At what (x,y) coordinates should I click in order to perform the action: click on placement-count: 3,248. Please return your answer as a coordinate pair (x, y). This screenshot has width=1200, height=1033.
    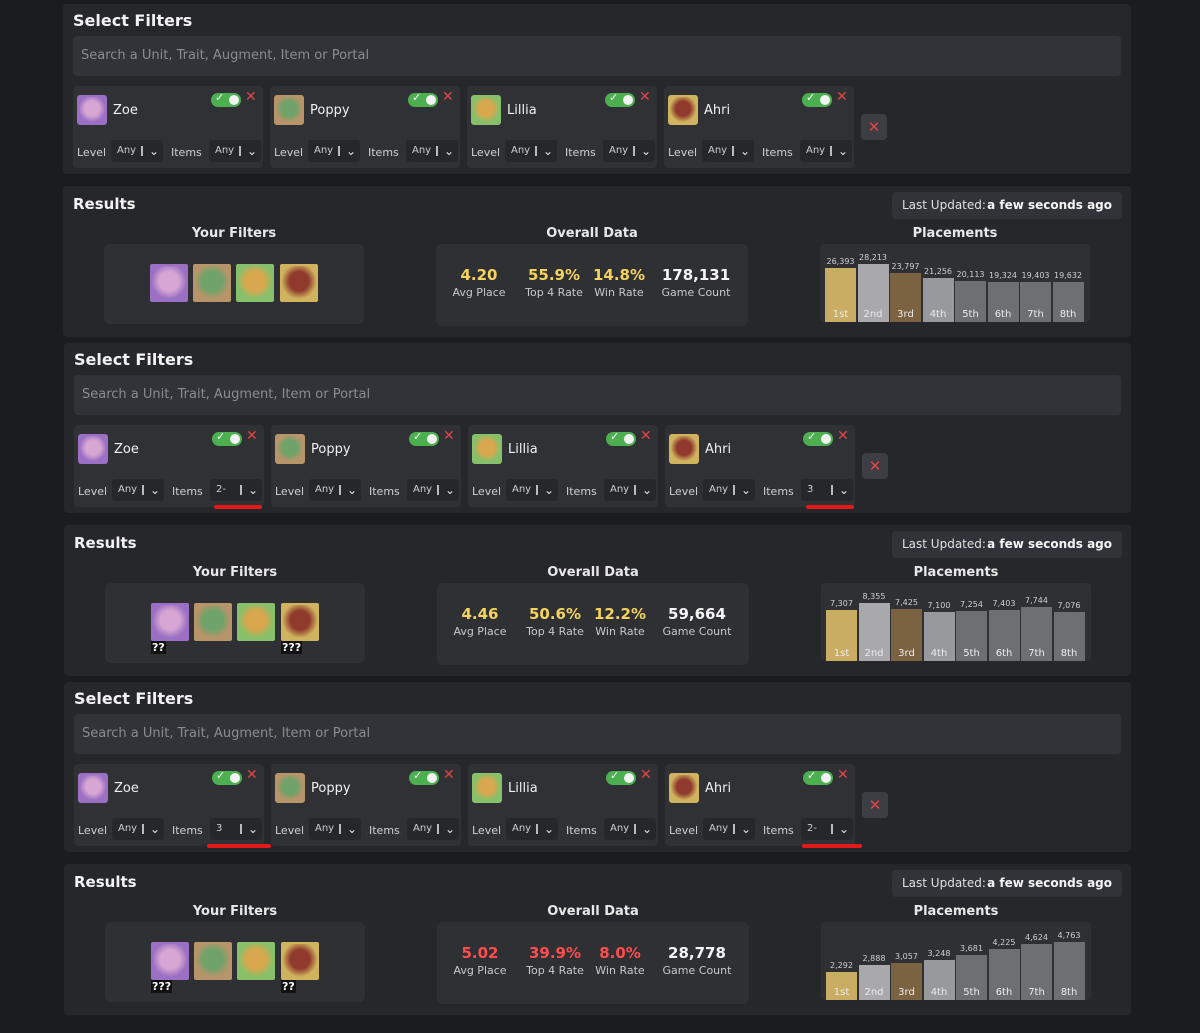
    Looking at the image, I should click on (939, 953).